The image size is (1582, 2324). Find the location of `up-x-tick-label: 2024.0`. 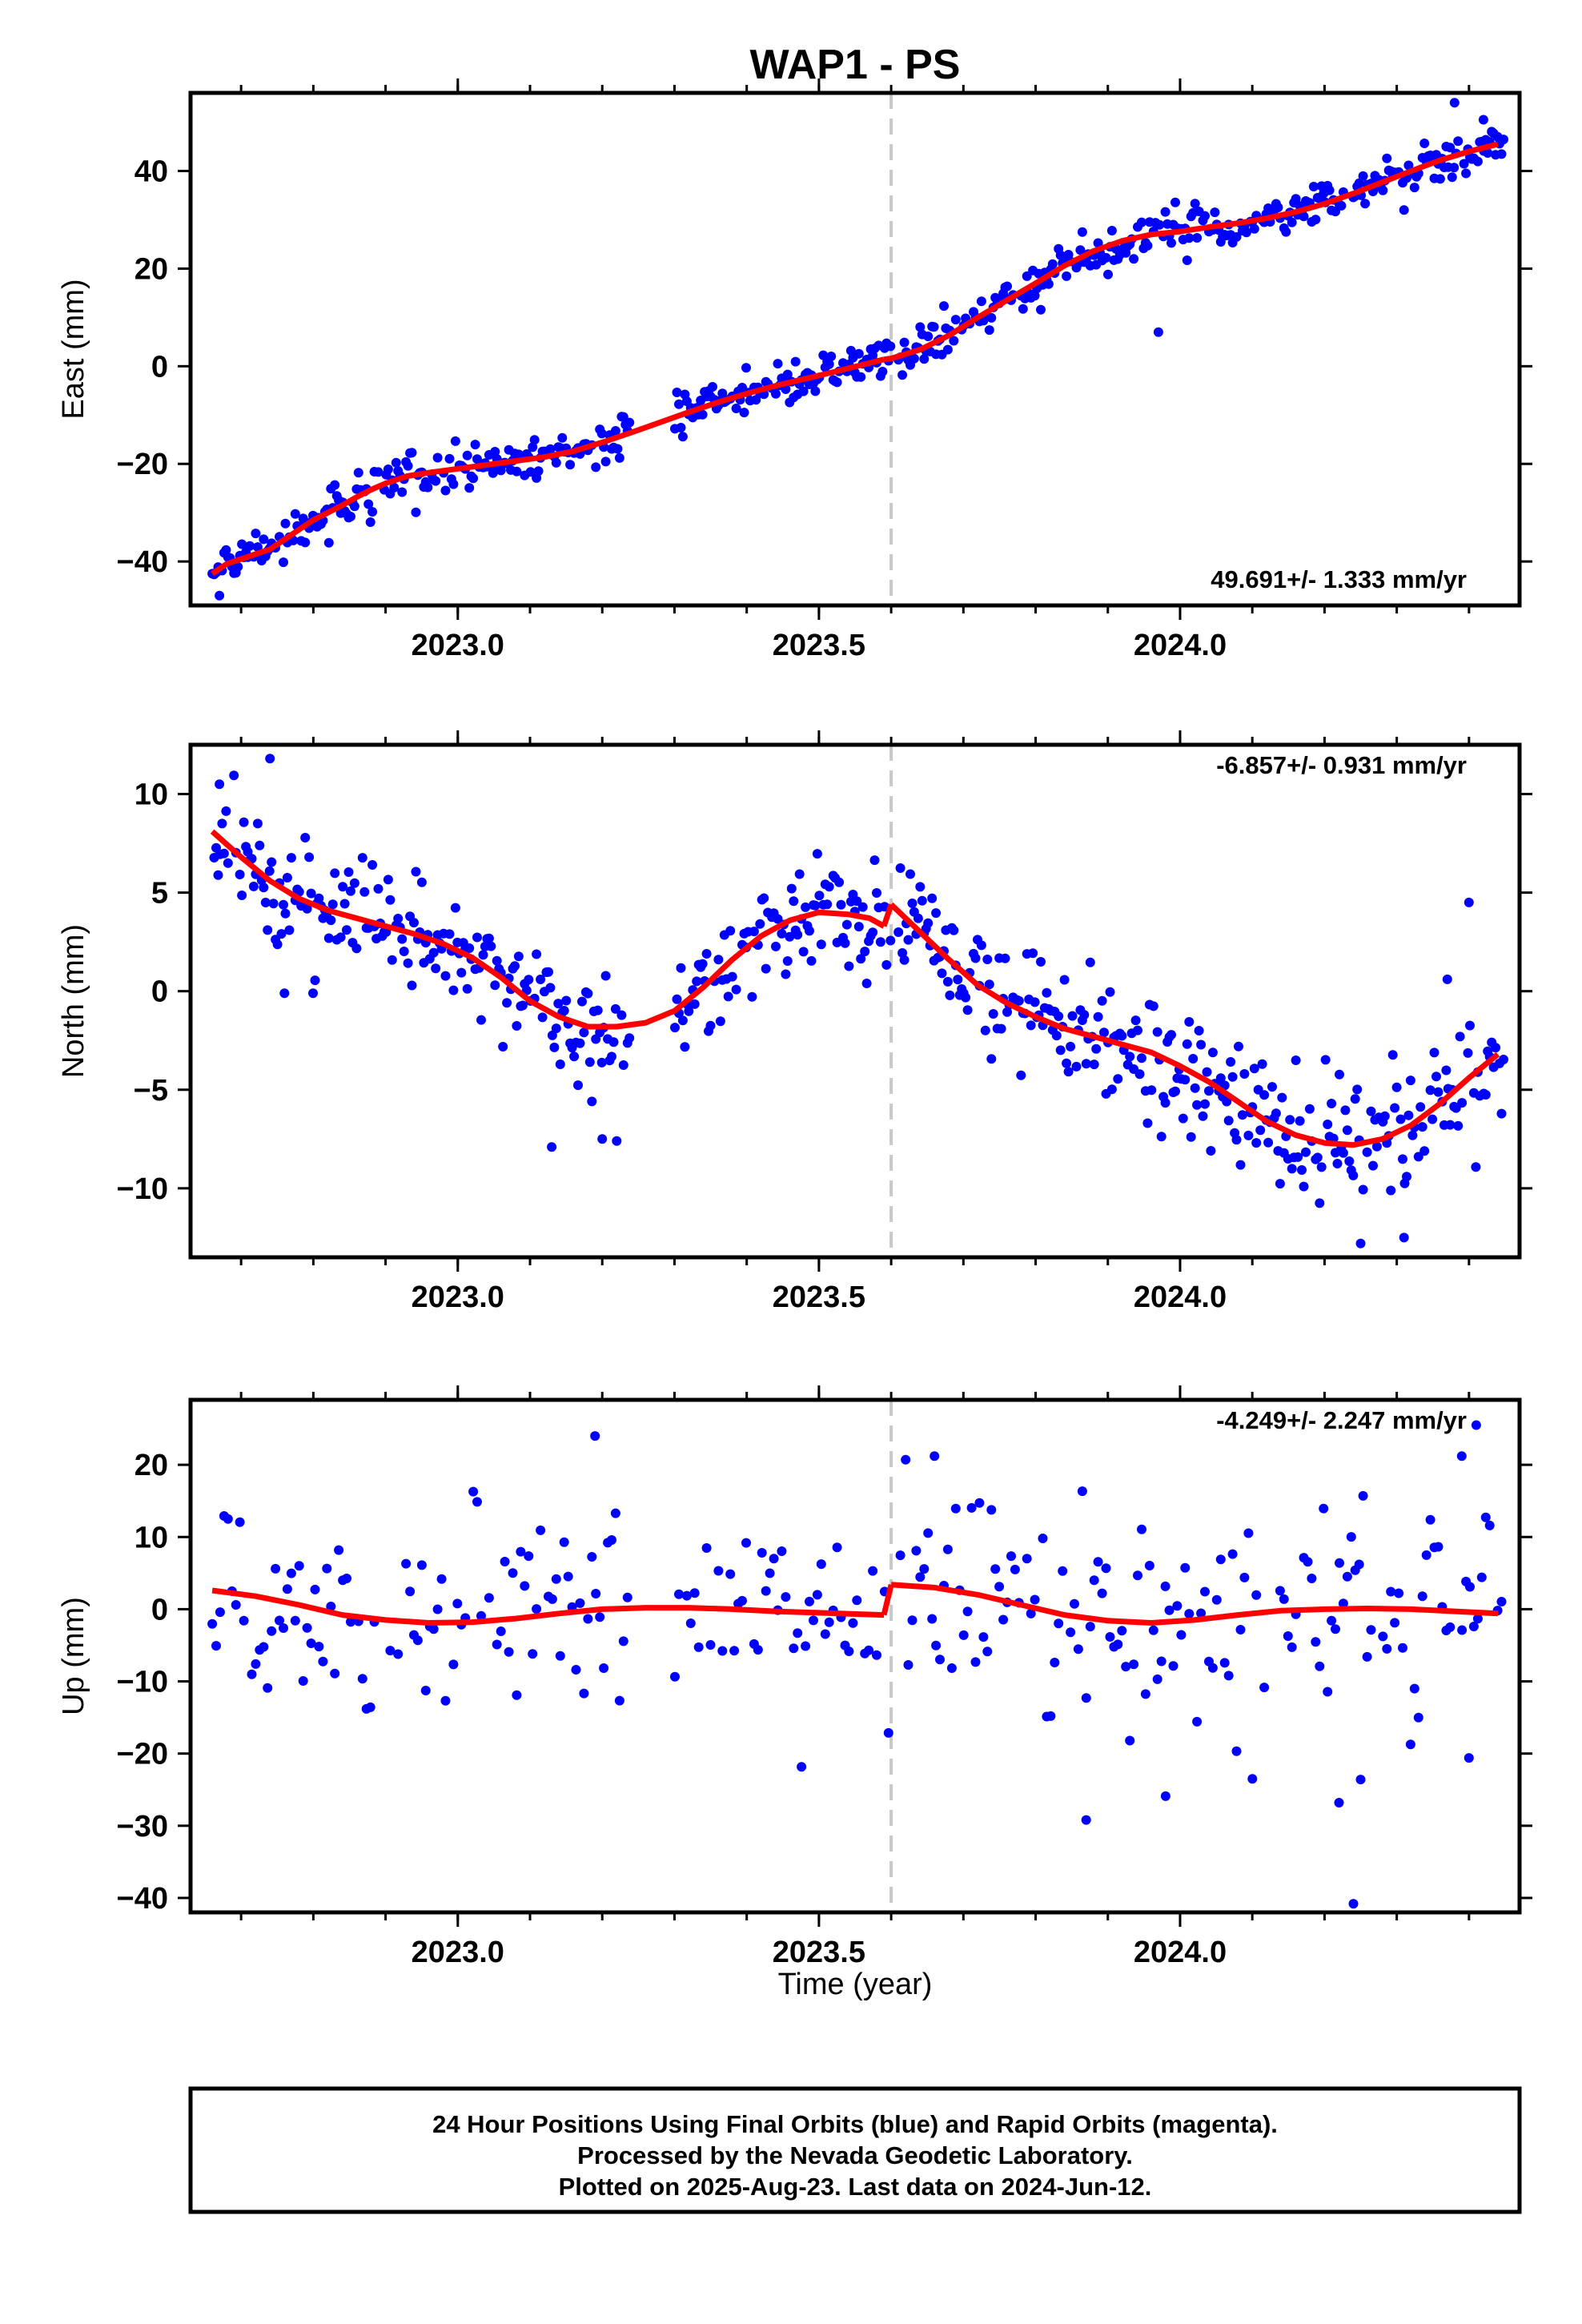

up-x-tick-label: 2024.0 is located at coordinates (1180, 1953).